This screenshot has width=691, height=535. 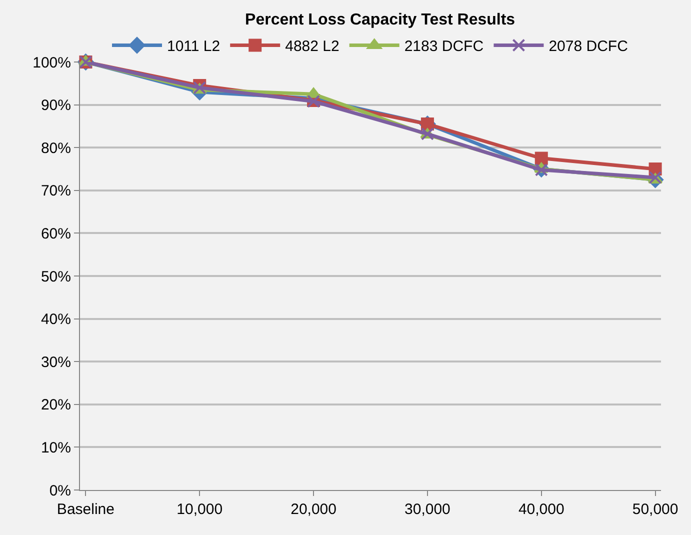 What do you see at coordinates (85, 509) in the screenshot?
I see `x-tick-label: Baseline` at bounding box center [85, 509].